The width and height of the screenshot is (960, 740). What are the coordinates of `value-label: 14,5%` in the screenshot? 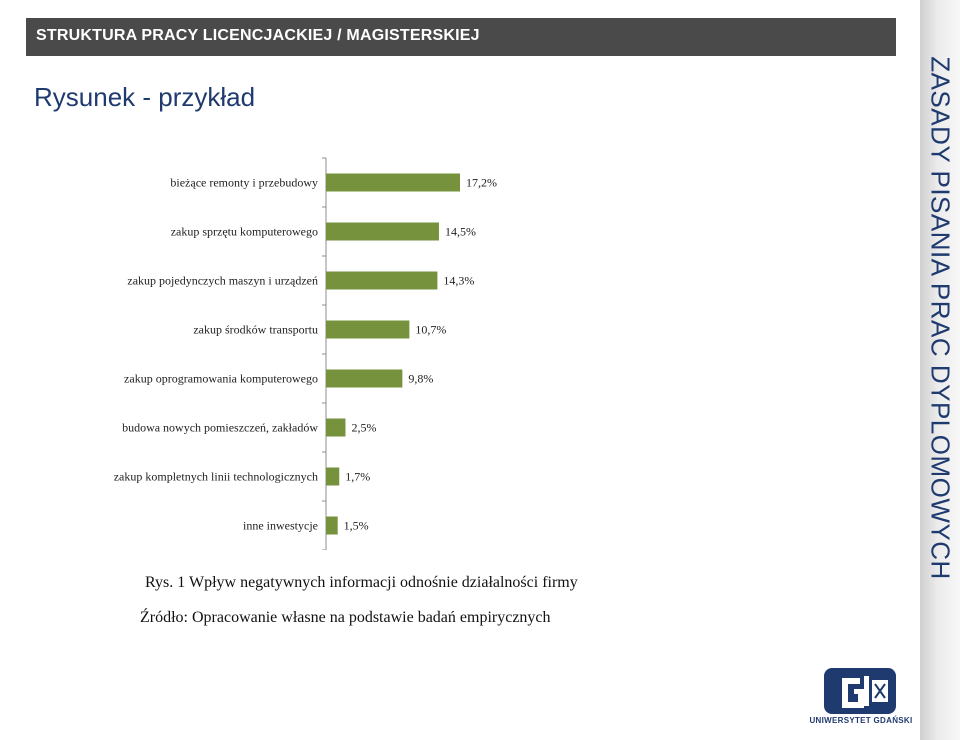 It's located at (460, 232).